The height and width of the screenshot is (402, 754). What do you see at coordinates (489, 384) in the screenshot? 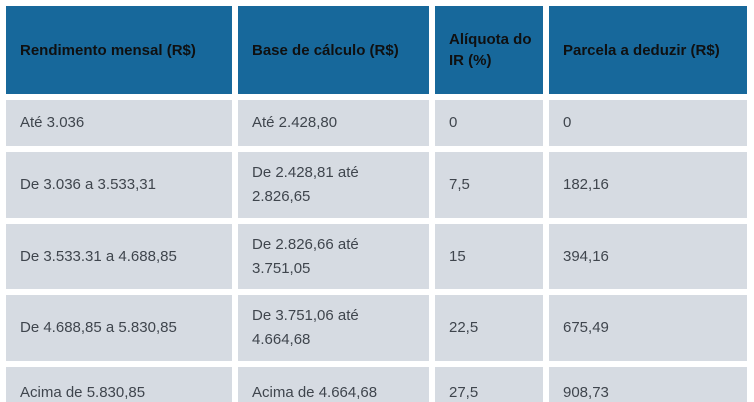
I see `cell-aliquota: 27,5` at bounding box center [489, 384].